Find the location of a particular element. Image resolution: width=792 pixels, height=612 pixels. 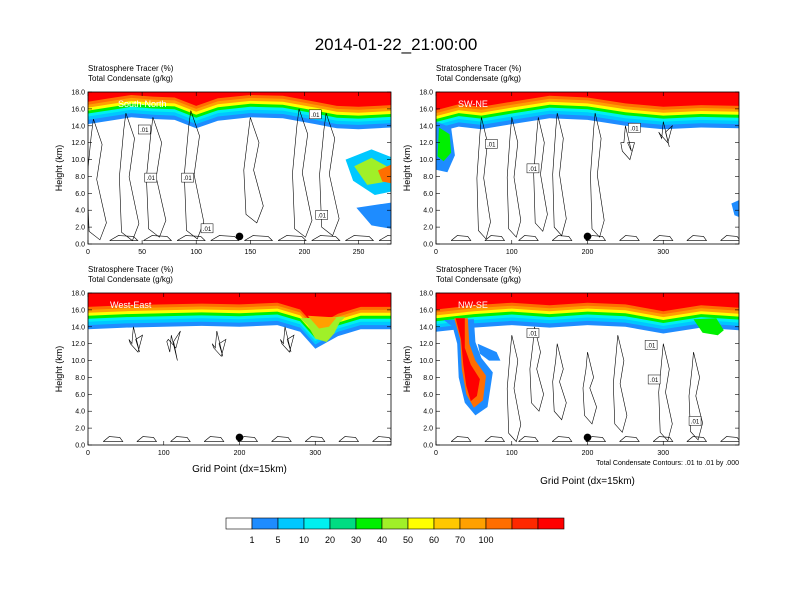

x-tick-label: 50 is located at coordinates (142, 252).